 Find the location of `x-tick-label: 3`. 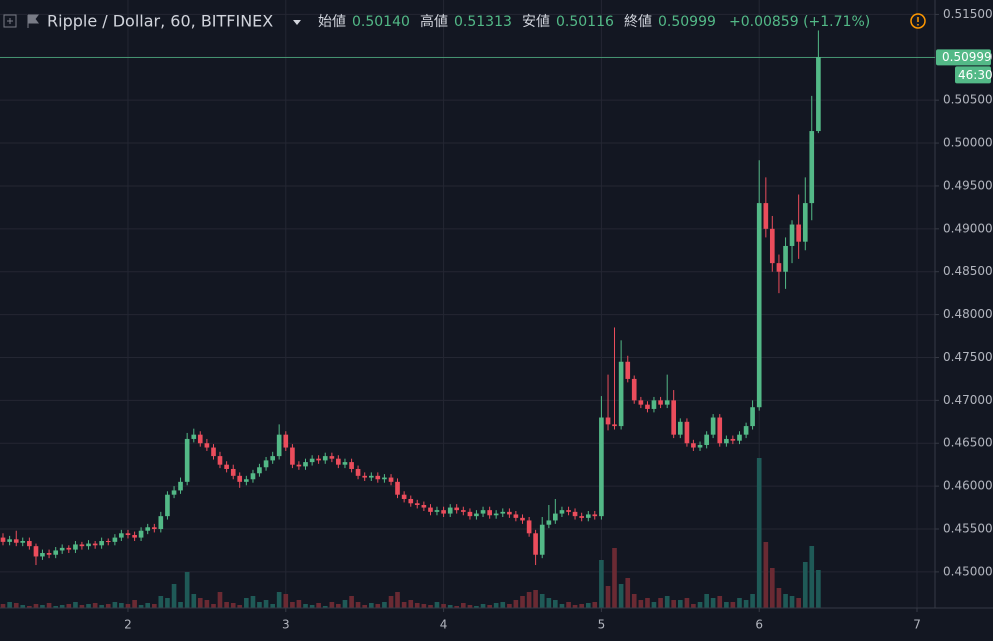

x-tick-label: 3 is located at coordinates (286, 625).